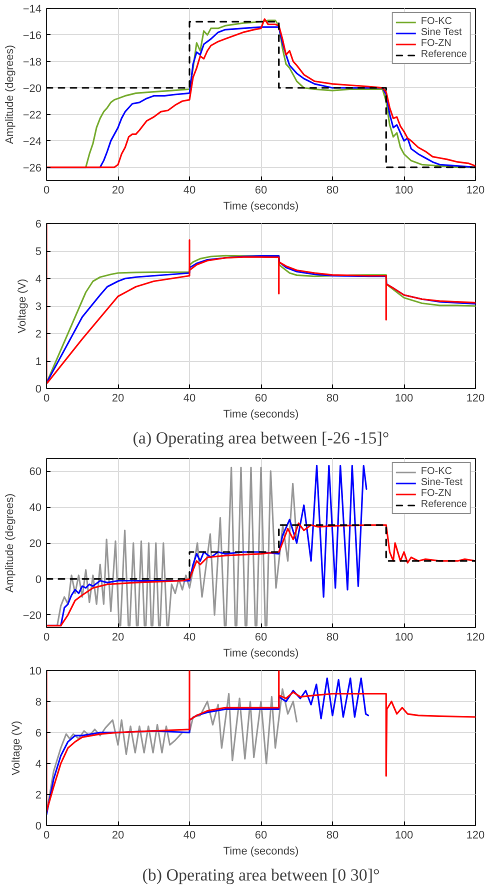  What do you see at coordinates (32, 36) in the screenshot?
I see `y-tick-label: −16` at bounding box center [32, 36].